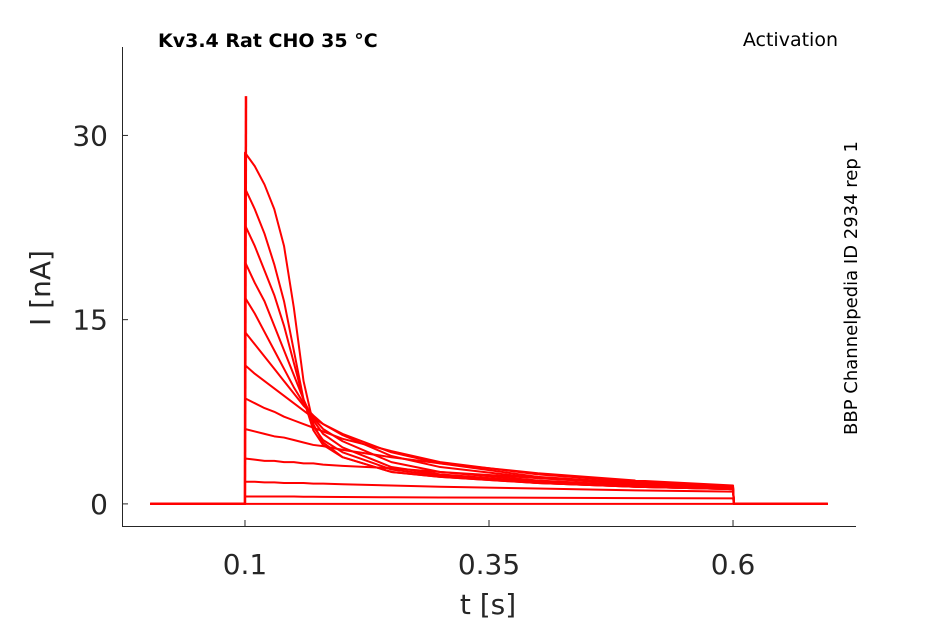 The height and width of the screenshot is (628, 945). Describe the element at coordinates (488, 604) in the screenshot. I see `x-axis-label: t [s]` at that location.